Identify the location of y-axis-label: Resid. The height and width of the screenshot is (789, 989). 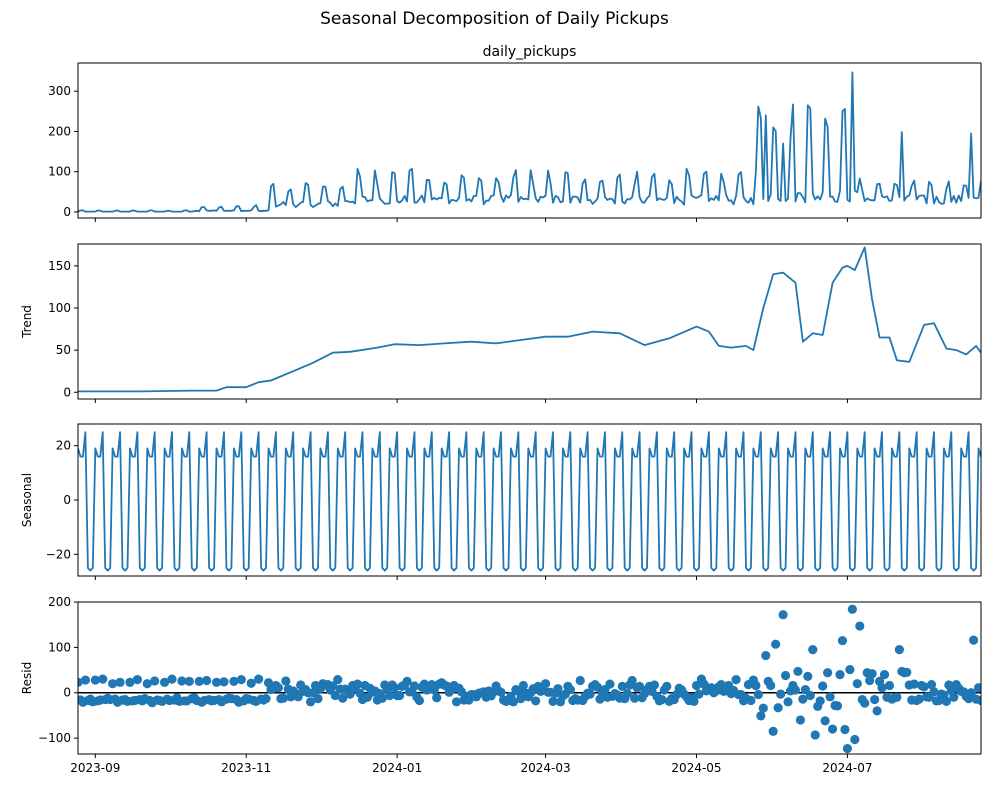
(27, 678).